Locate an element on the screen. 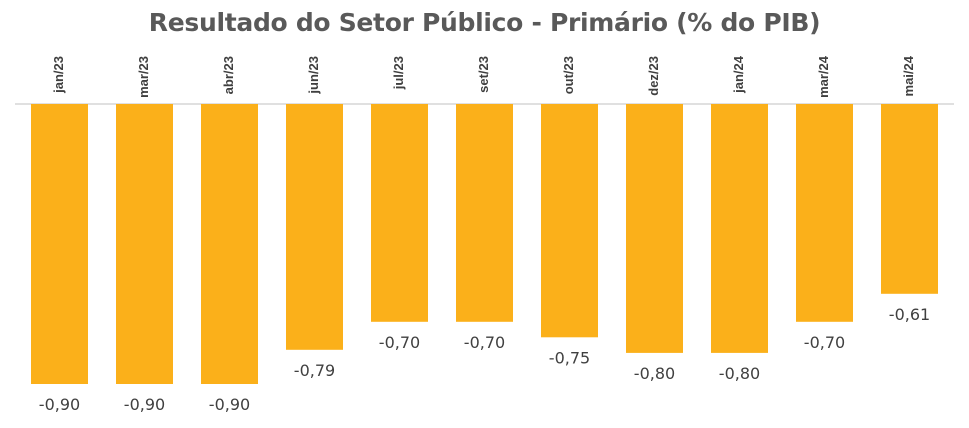  category-label: jan/23 is located at coordinates (58, 75).